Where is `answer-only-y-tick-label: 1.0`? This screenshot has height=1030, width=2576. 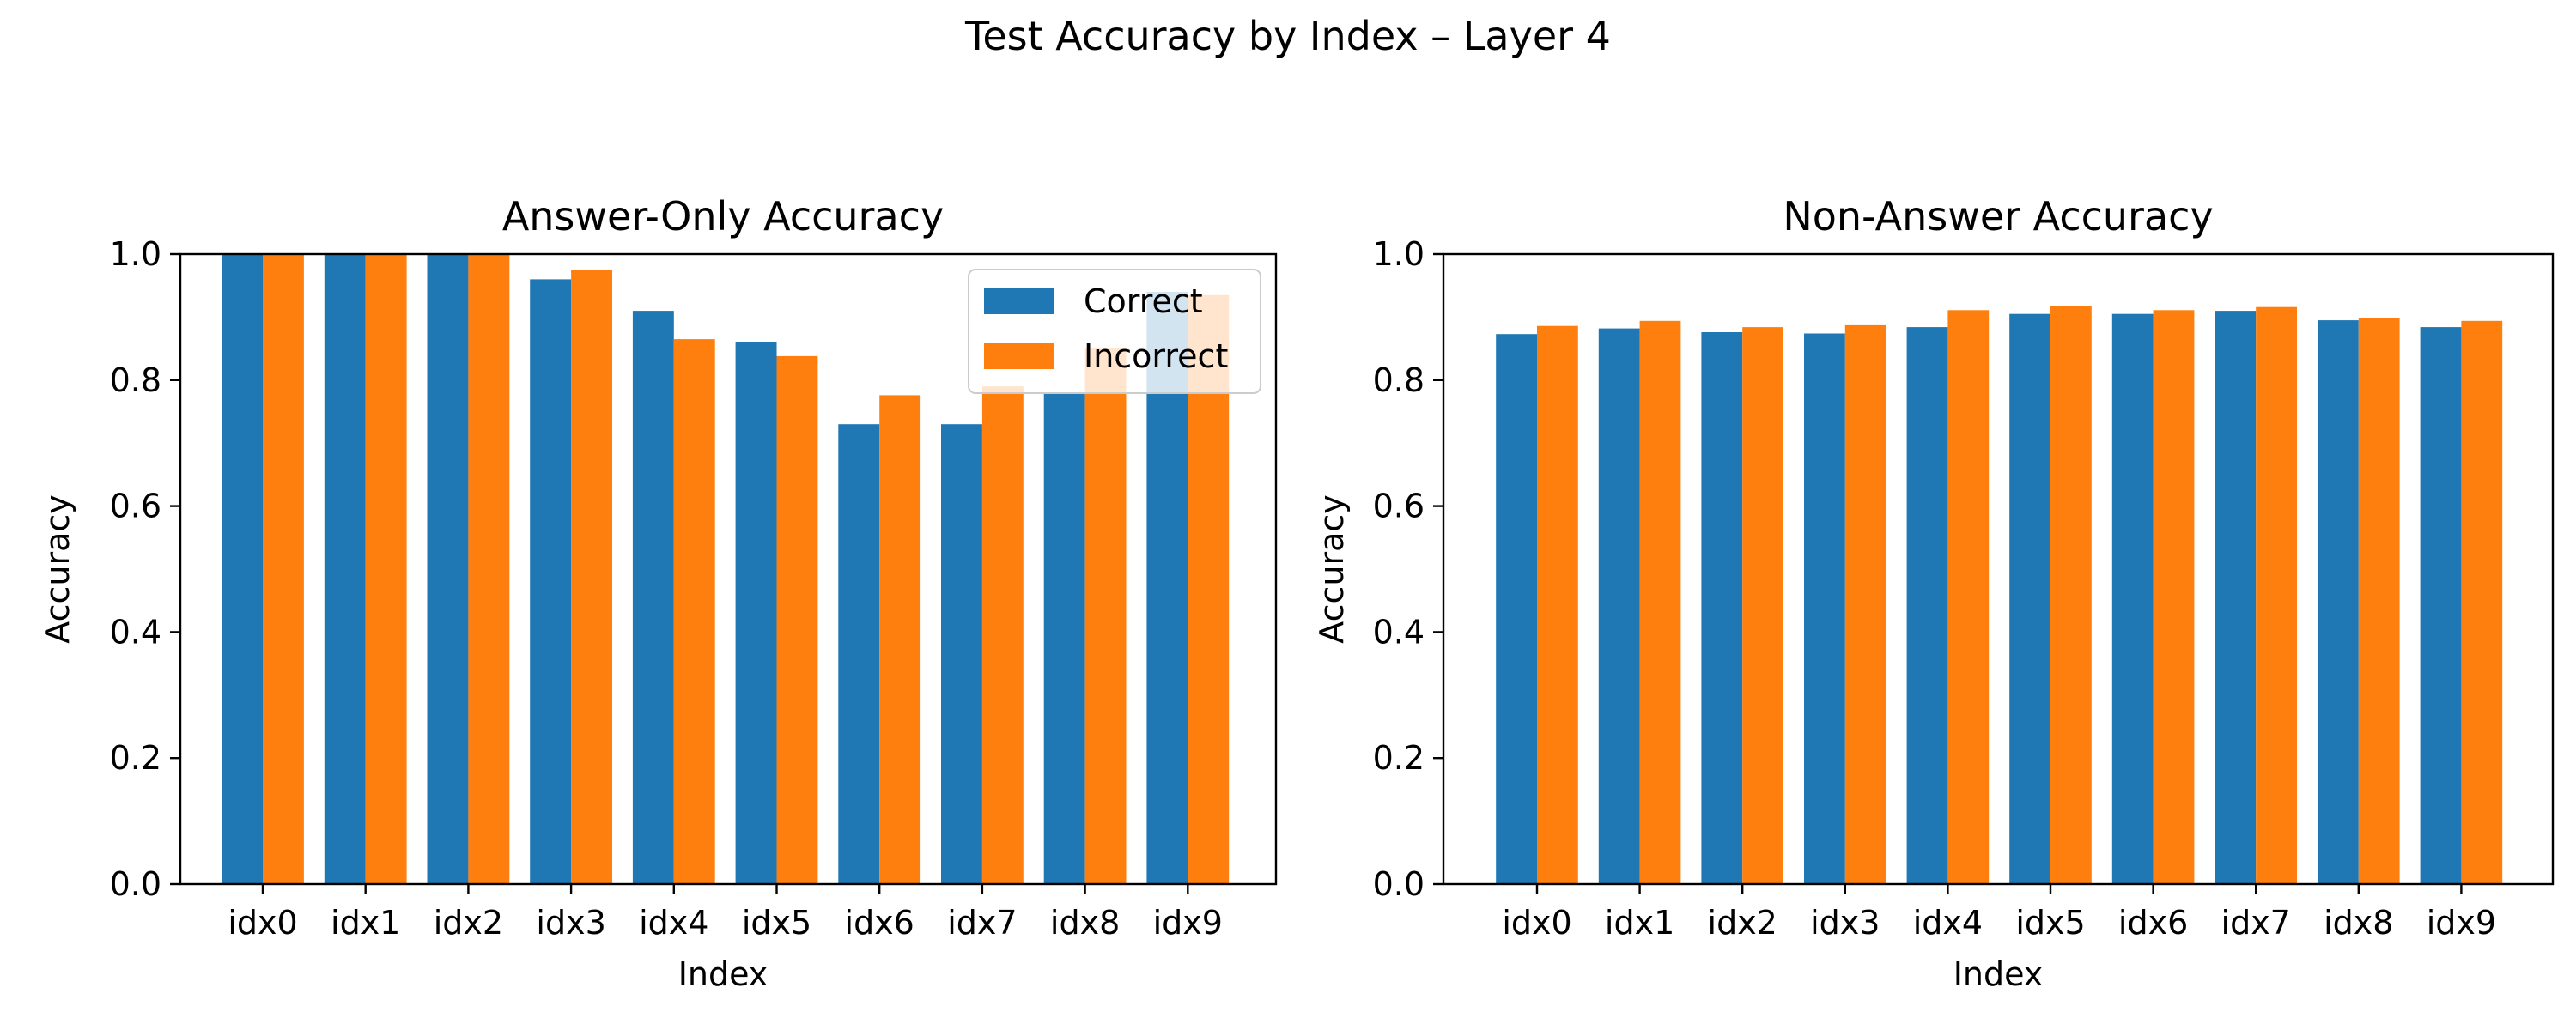 answer-only-y-tick-label: 1.0 is located at coordinates (135, 254).